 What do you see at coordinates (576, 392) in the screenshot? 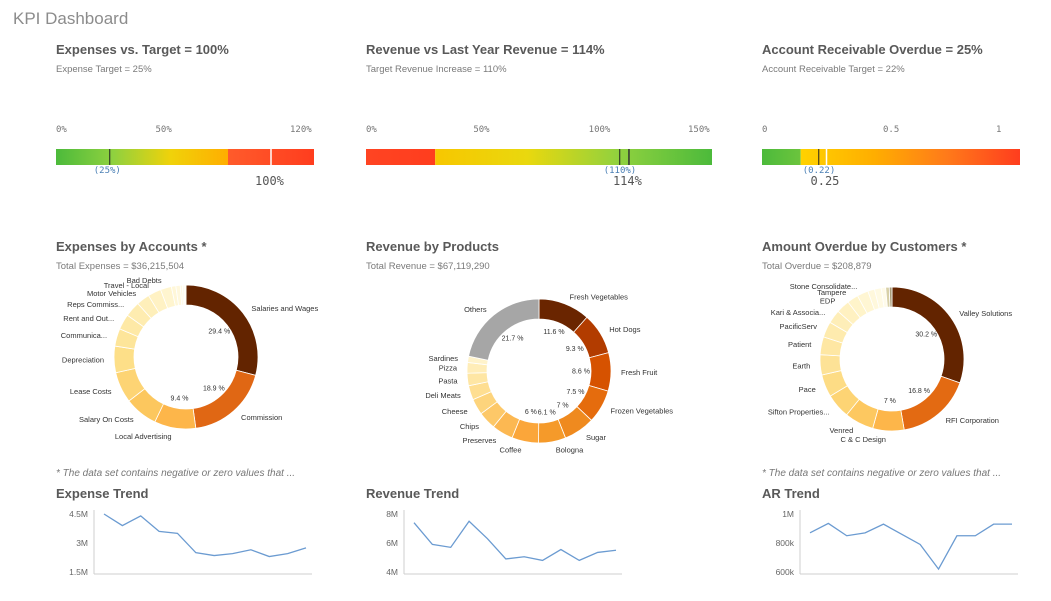
I see `slice-percent-label: 7.5 %` at bounding box center [576, 392].